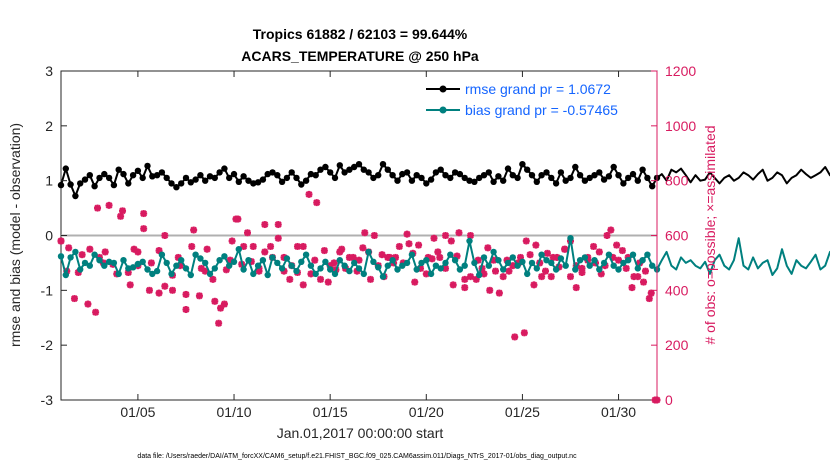 Image resolution: width=830 pixels, height=470 pixels. Describe the element at coordinates (47, 290) in the screenshot. I see `y-tick-label: -1` at that location.